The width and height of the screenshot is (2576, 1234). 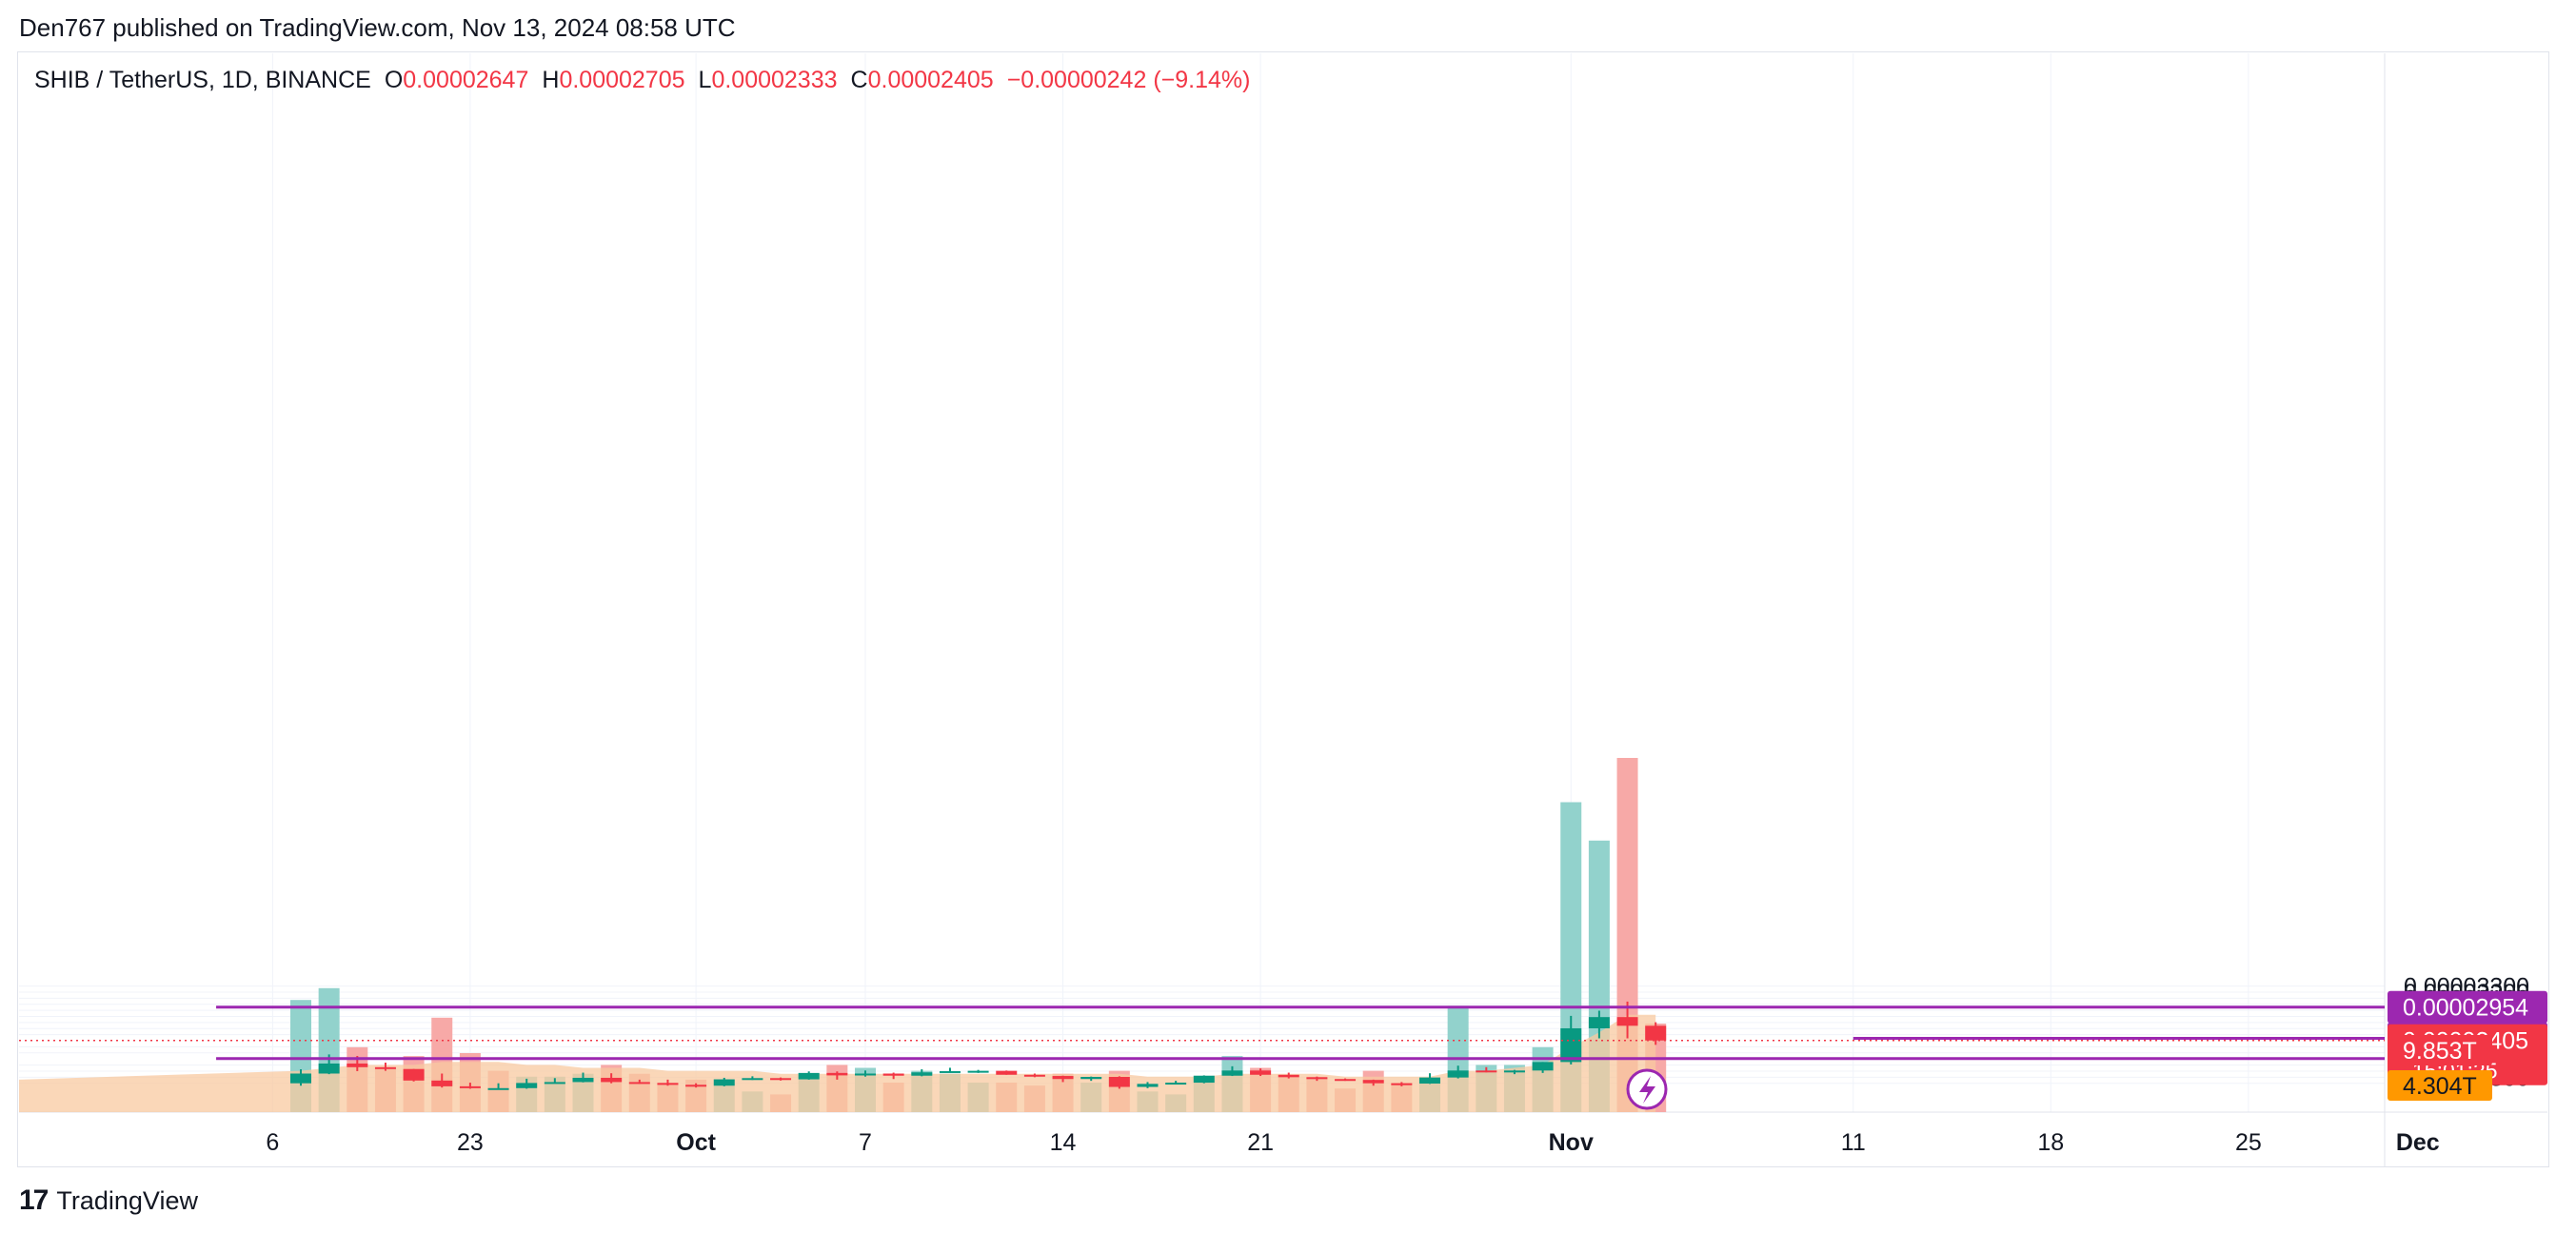 What do you see at coordinates (272, 1142) in the screenshot?
I see `x-tick-label: 6` at bounding box center [272, 1142].